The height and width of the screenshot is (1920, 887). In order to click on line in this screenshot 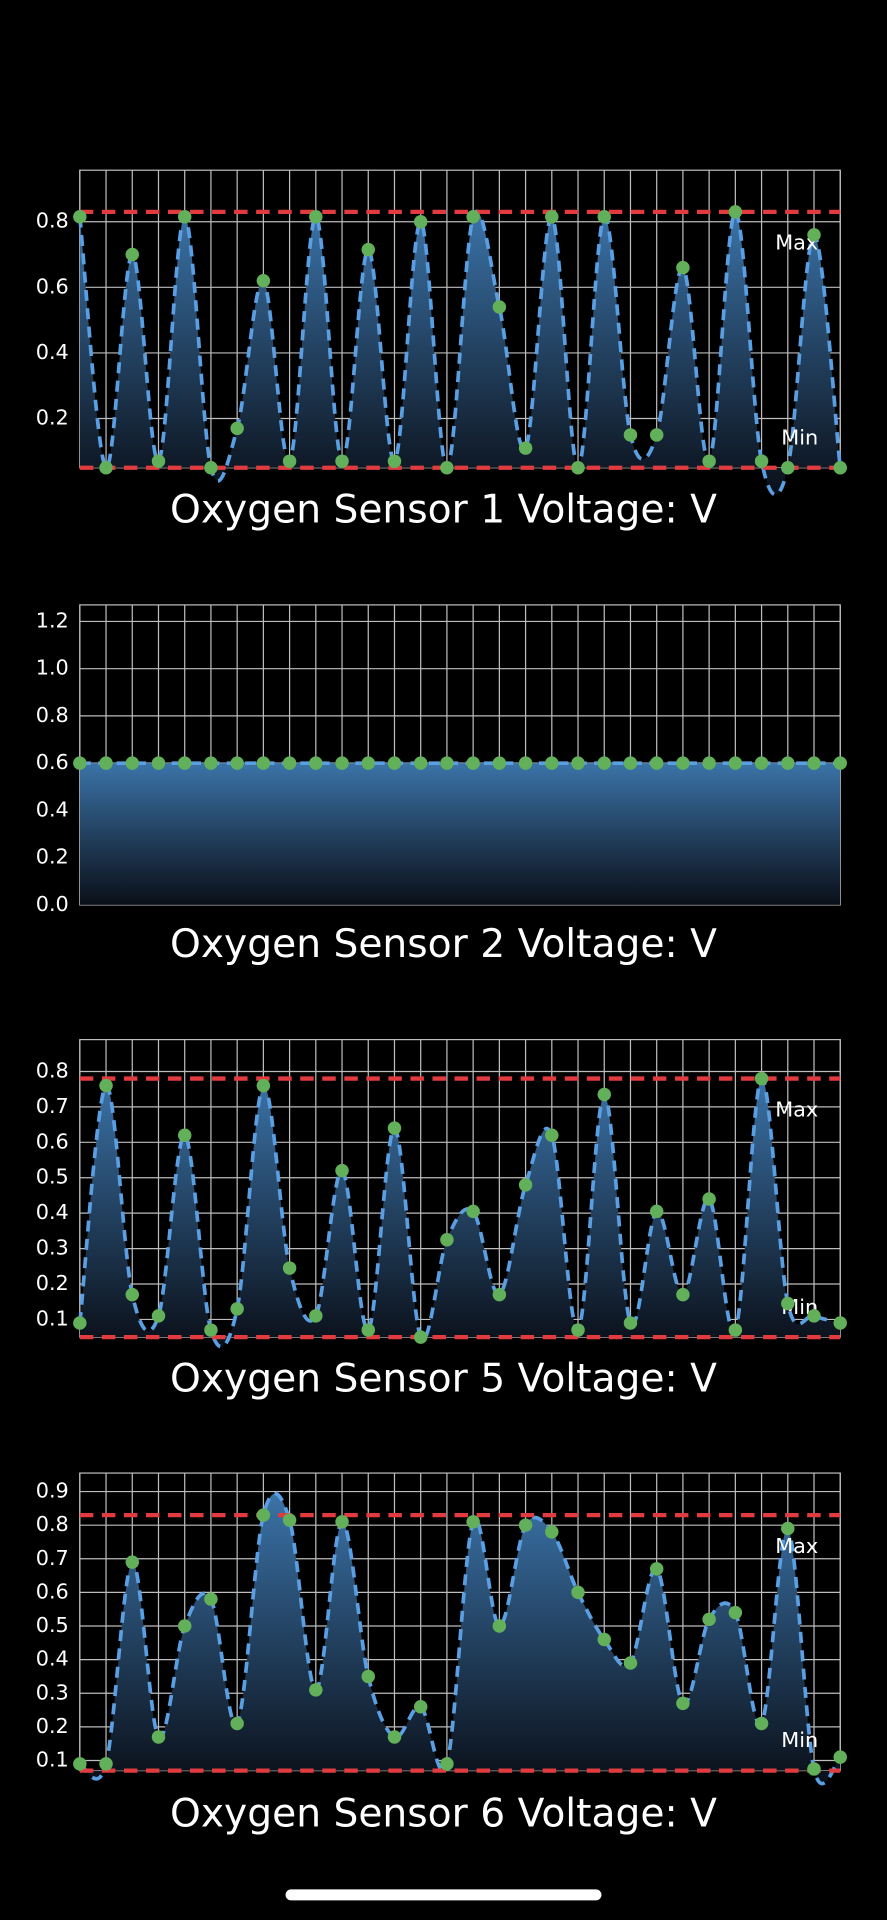, I will do `click(460, 1638)`.